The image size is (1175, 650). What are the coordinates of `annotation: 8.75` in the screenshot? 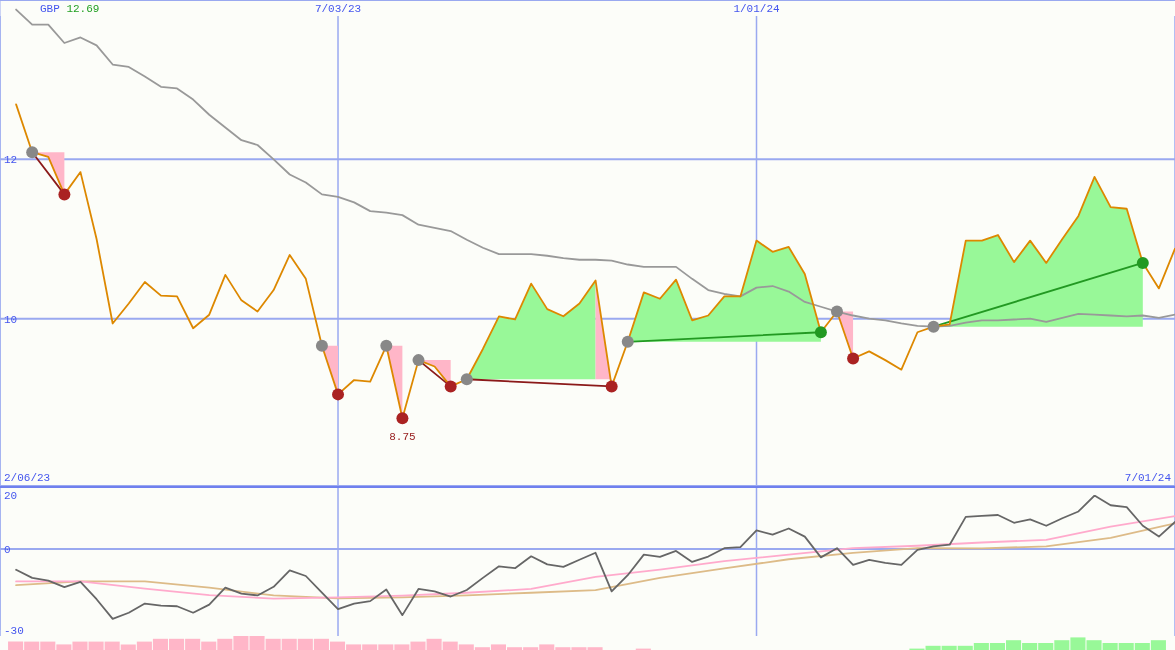 It's located at (402, 437).